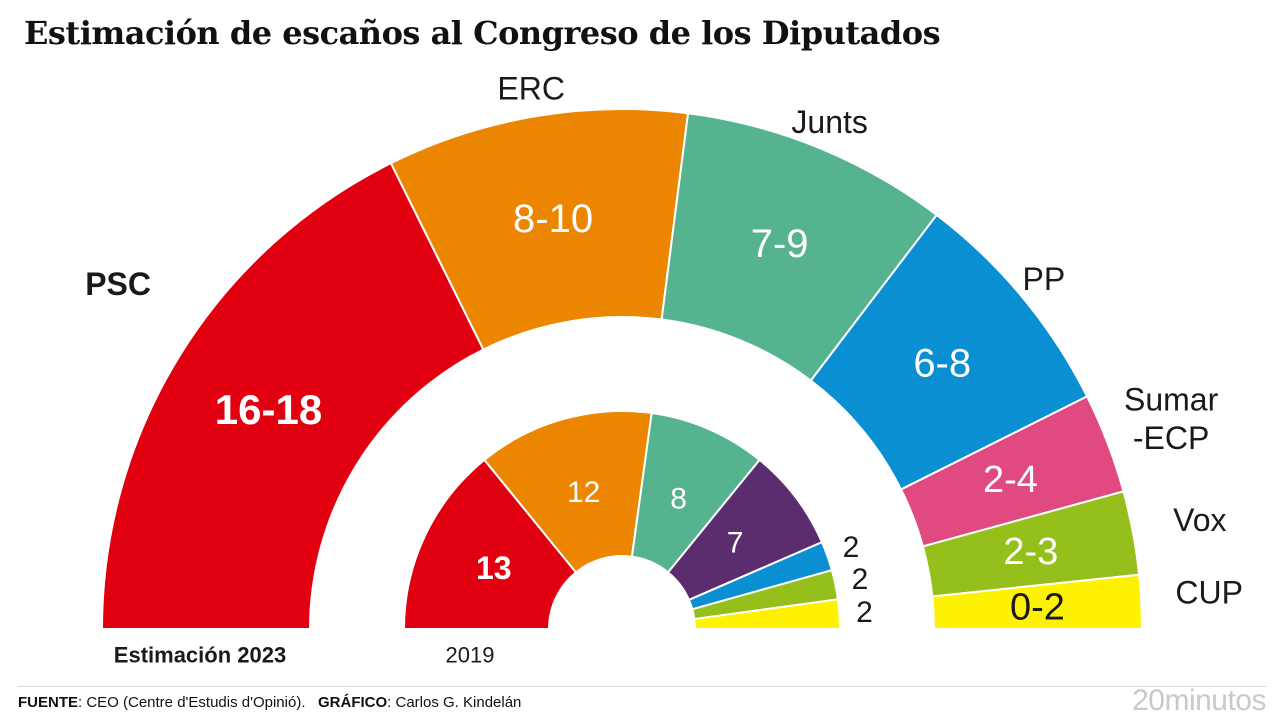 Image resolution: width=1280 pixels, height=720 pixels. What do you see at coordinates (583, 492) in the screenshot?
I see `inner-value-1: 12` at bounding box center [583, 492].